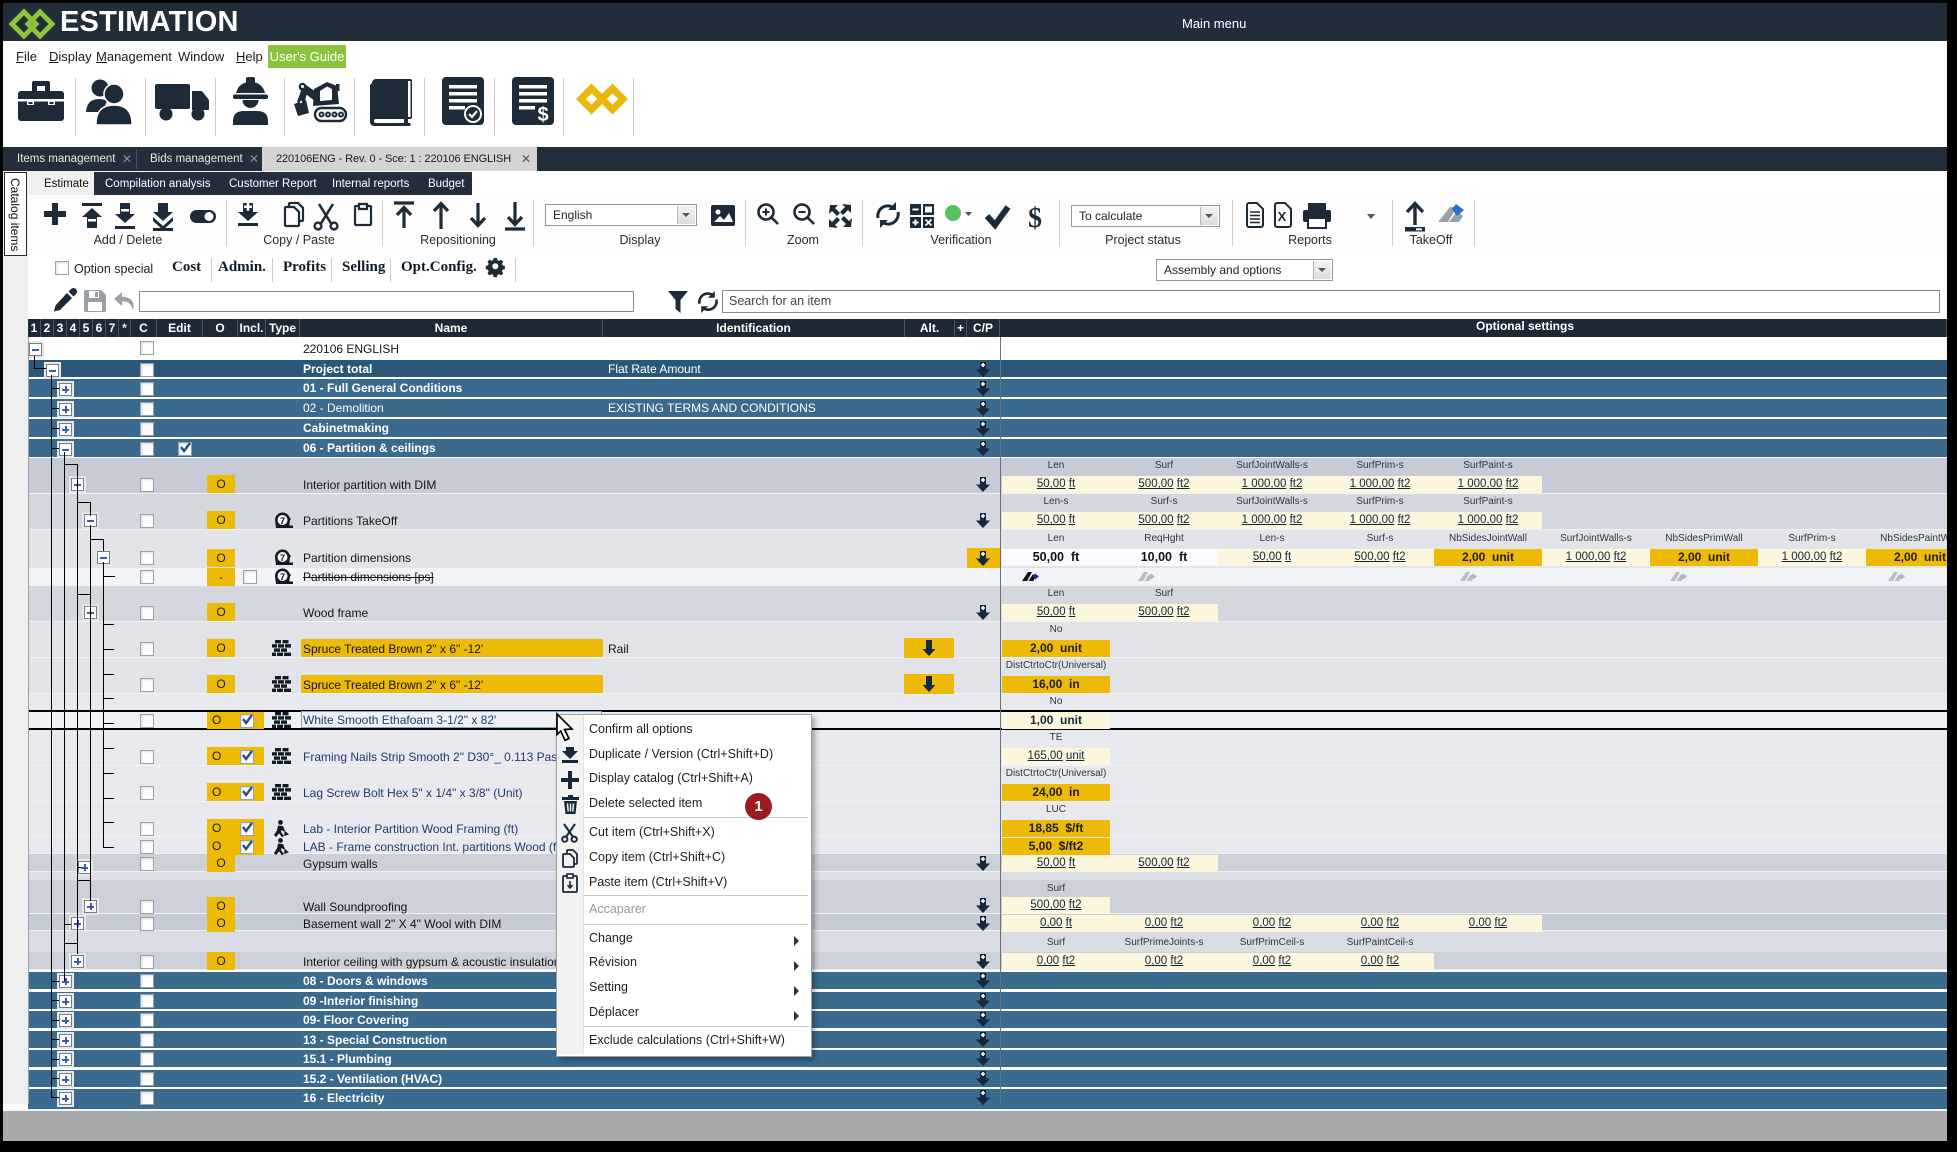 The width and height of the screenshot is (1957, 1152). What do you see at coordinates (686, 309) in the screenshot?
I see `svg-text: x` at bounding box center [686, 309].